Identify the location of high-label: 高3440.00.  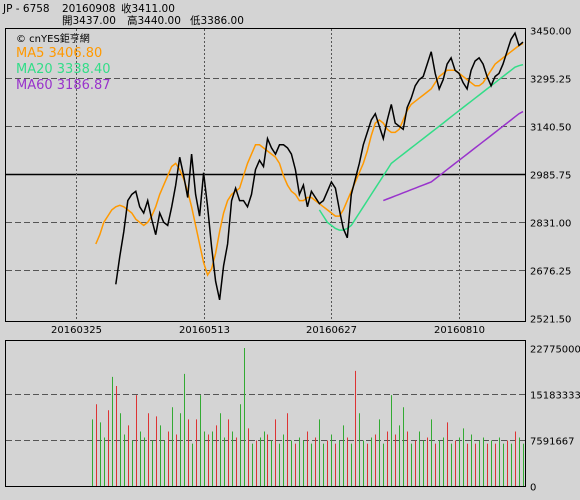
(154, 21).